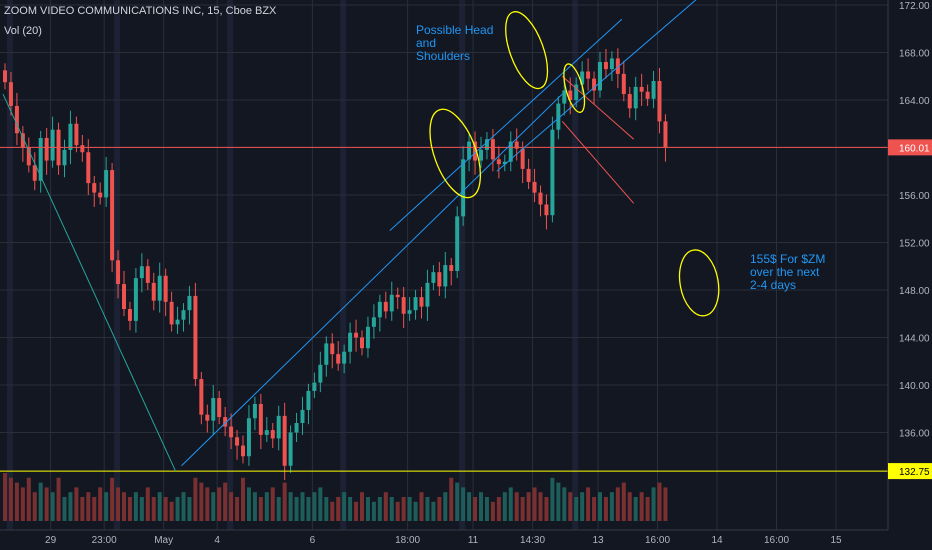  What do you see at coordinates (313, 540) in the screenshot?
I see `x-tick-label: 6` at bounding box center [313, 540].